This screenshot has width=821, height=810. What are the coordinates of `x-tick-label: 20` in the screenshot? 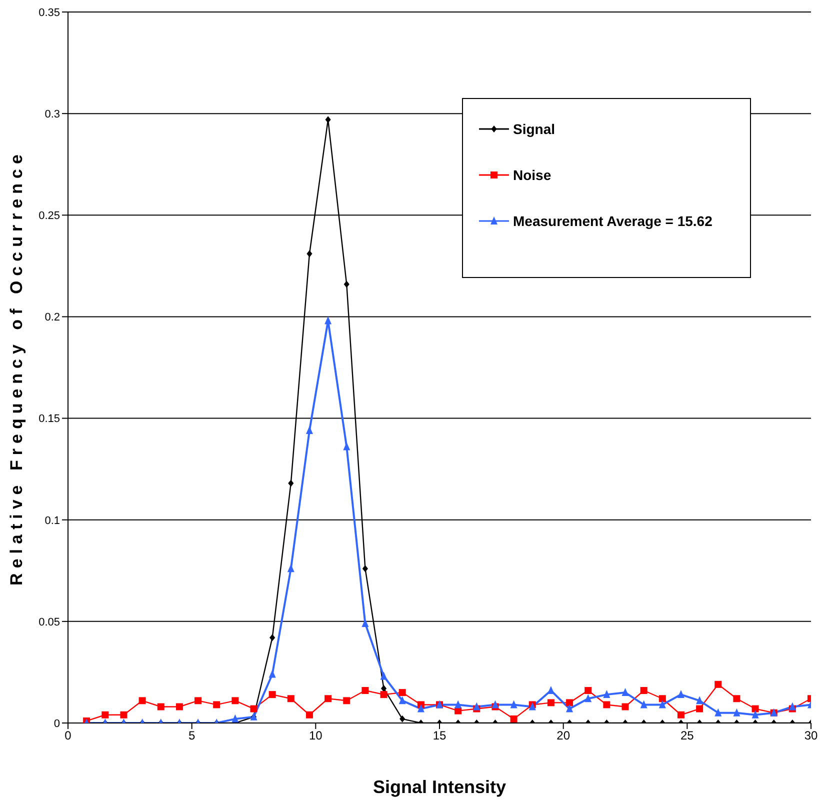 It's located at (563, 735).